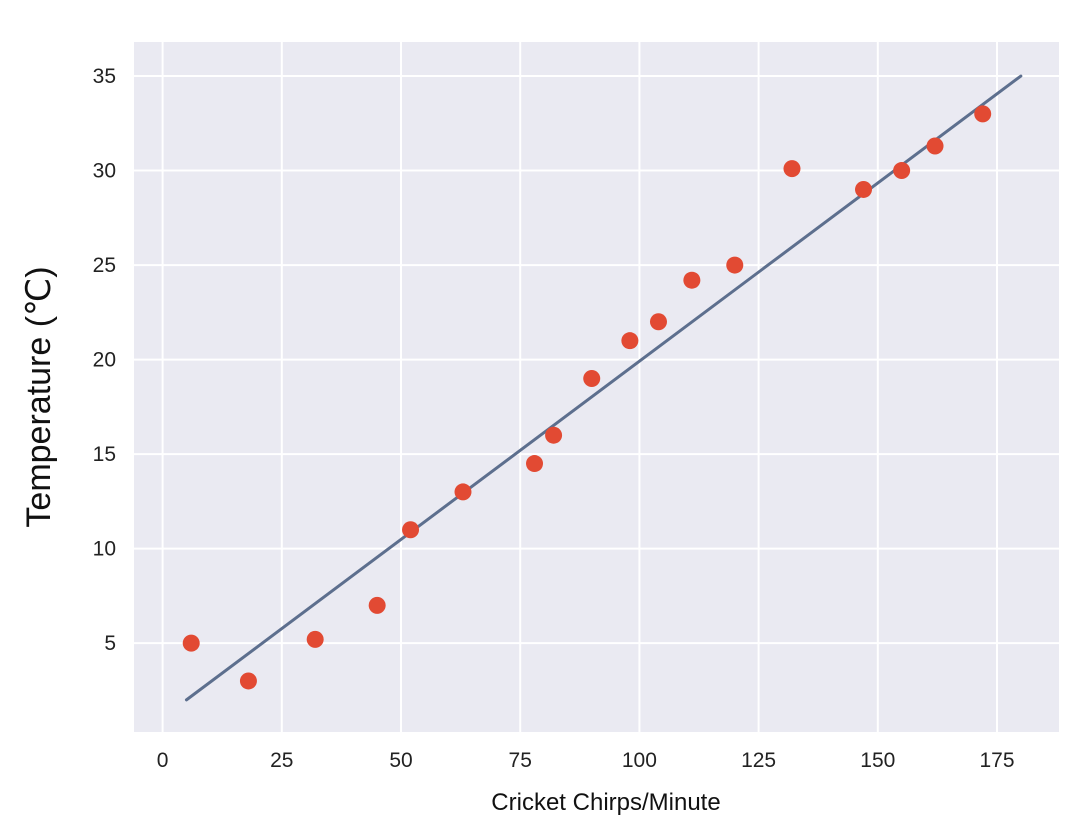 The image size is (1080, 838). What do you see at coordinates (639, 760) in the screenshot?
I see `x-tick-label: 100` at bounding box center [639, 760].